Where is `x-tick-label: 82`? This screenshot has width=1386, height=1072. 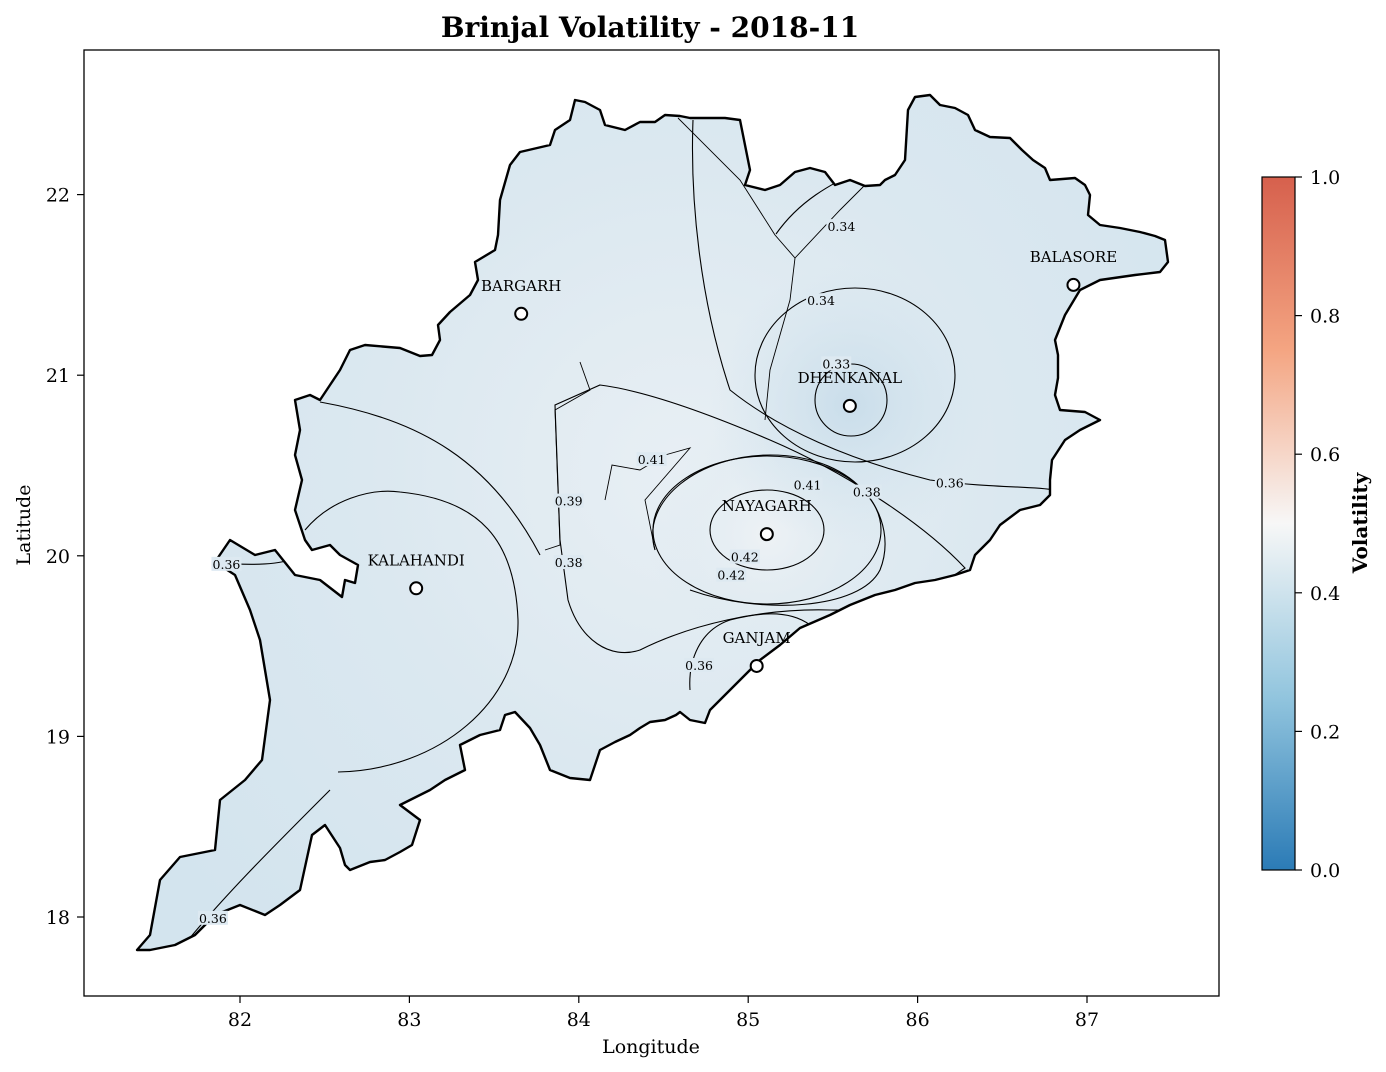
x-tick-label: 82 is located at coordinates (240, 1020).